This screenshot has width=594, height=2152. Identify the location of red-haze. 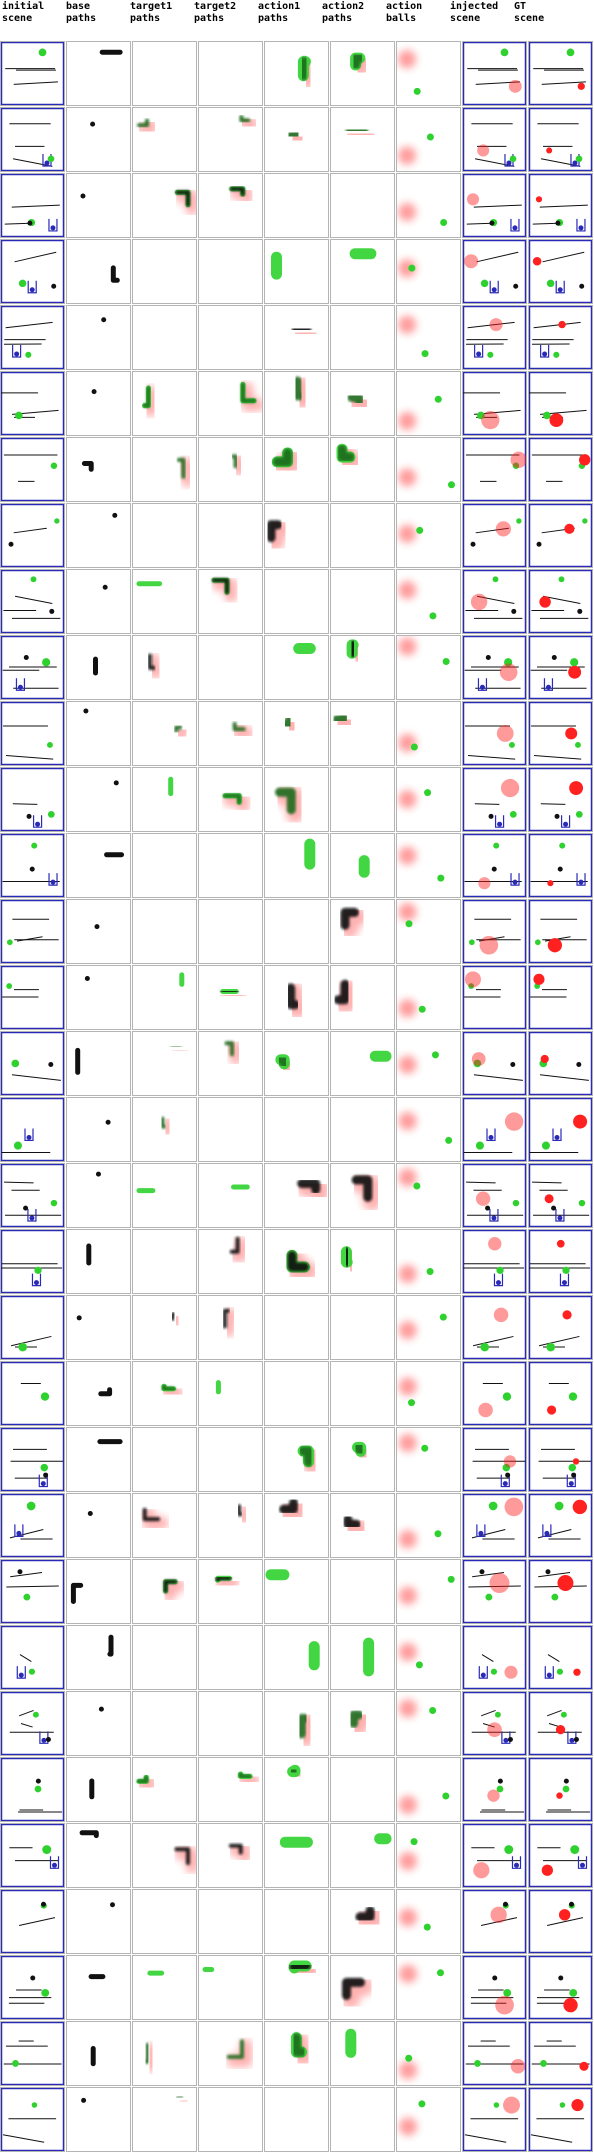
(238, 465).